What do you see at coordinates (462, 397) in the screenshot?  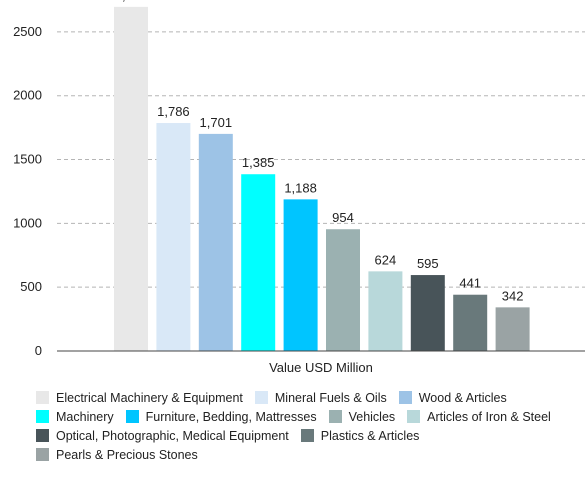 I see `legend-label: Wood & Articles` at bounding box center [462, 397].